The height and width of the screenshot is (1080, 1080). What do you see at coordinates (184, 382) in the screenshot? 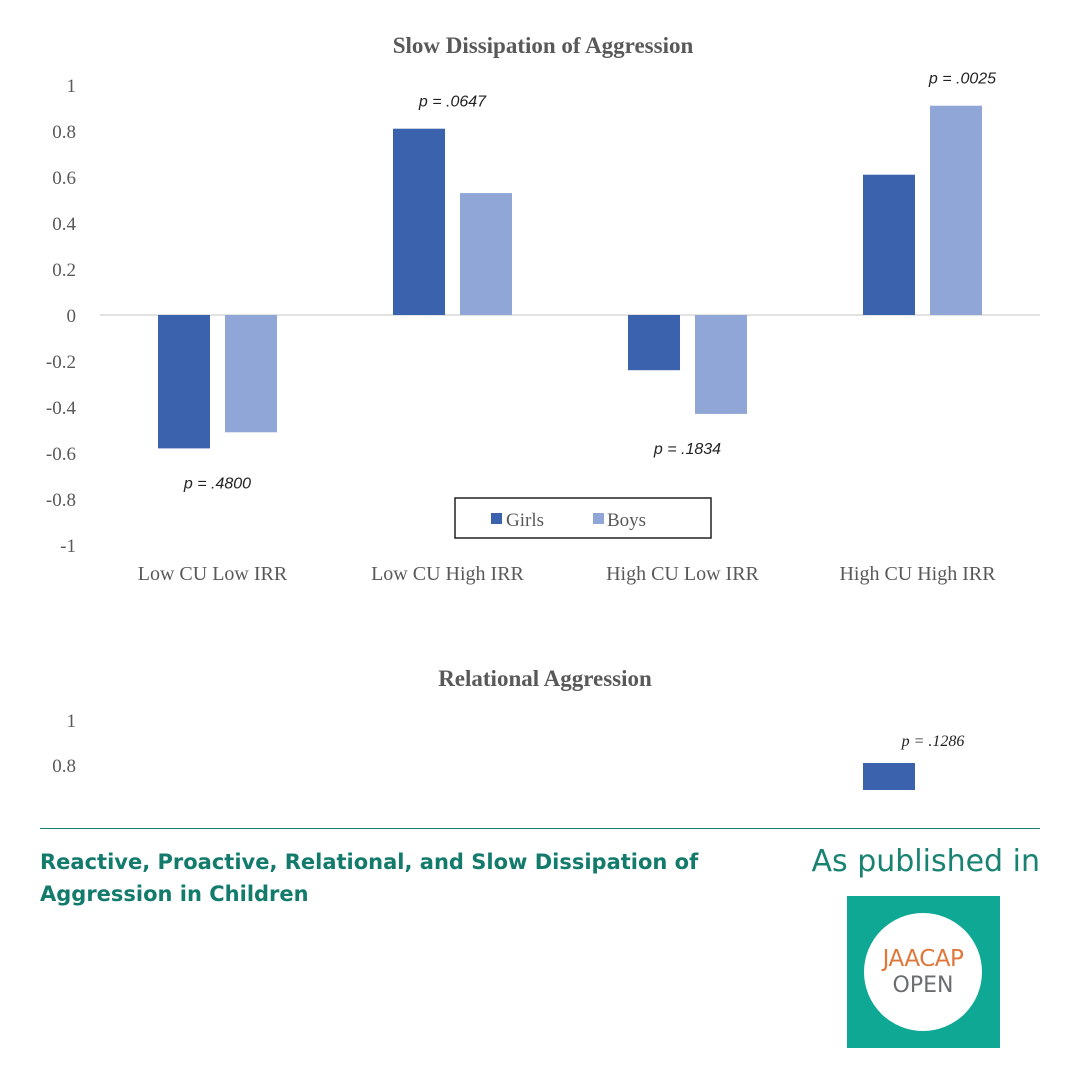
I see `bar-low-cu-low-irr-girls` at bounding box center [184, 382].